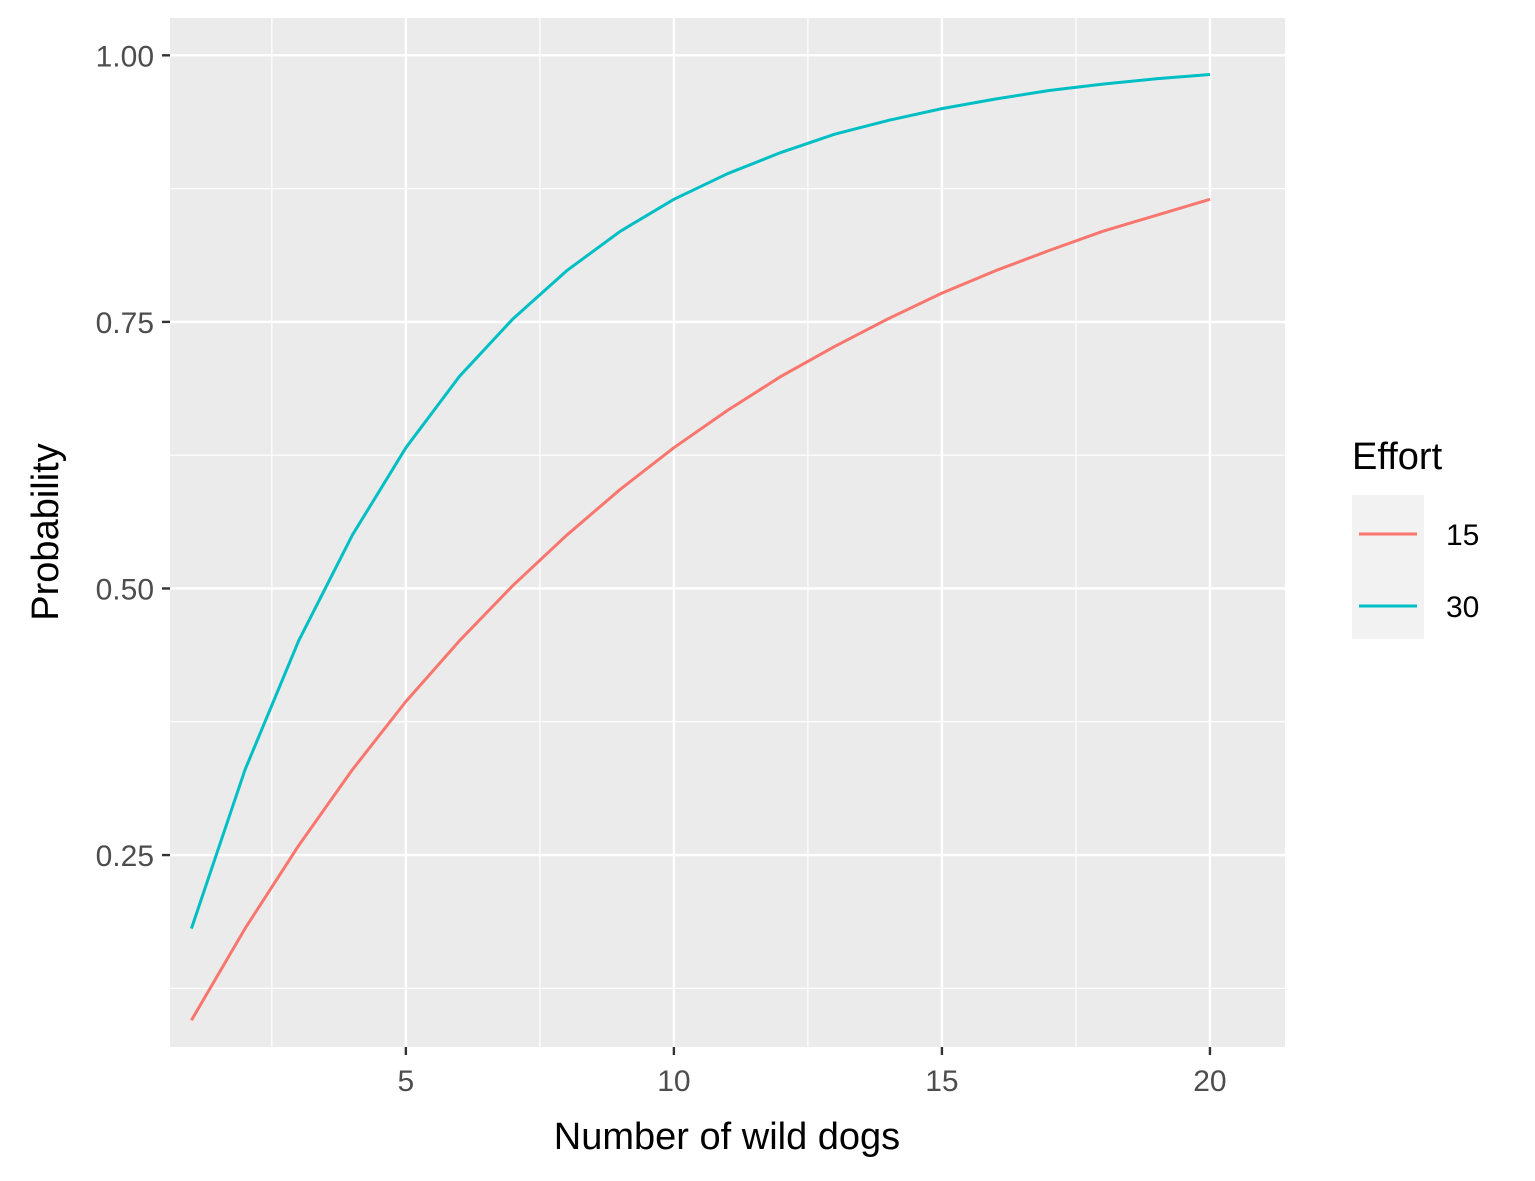 The height and width of the screenshot is (1181, 1535). I want to click on x-tick-label: 20, so click(1209, 1081).